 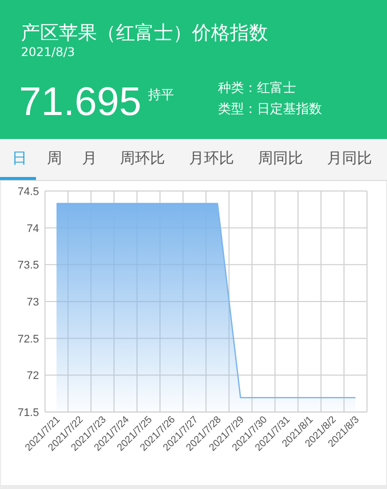 What do you see at coordinates (211, 158) in the screenshot?
I see `text: 月环比` at bounding box center [211, 158].